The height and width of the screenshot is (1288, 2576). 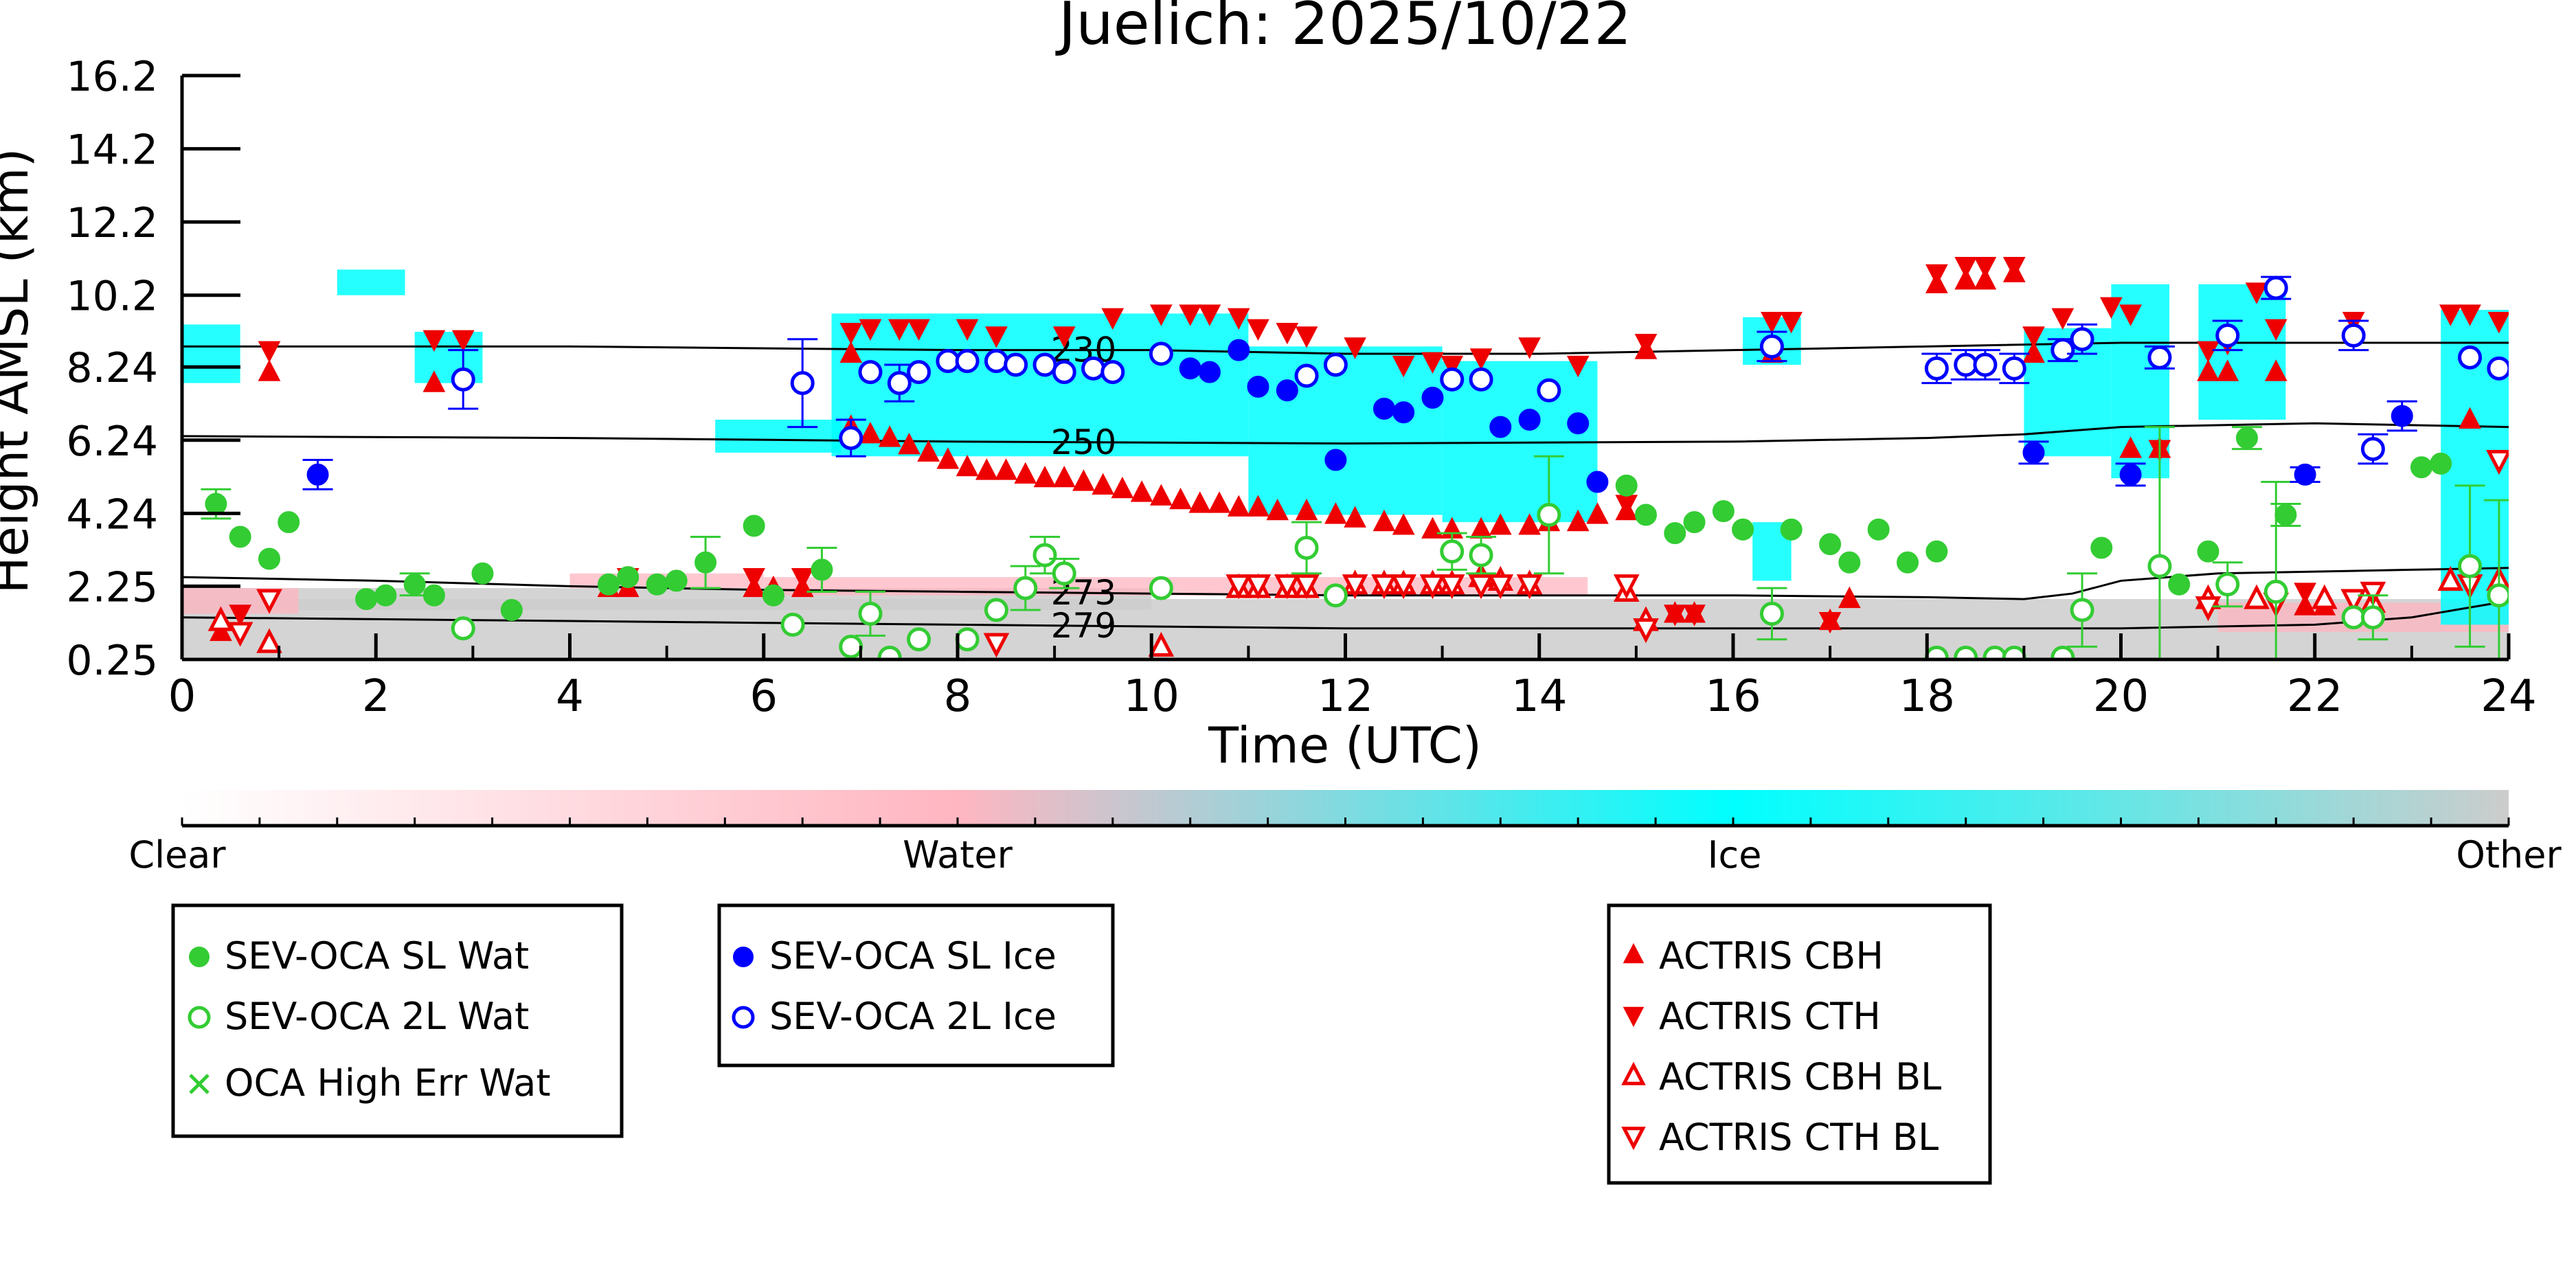 I want to click on legend-symbol-actris-cth-bl, so click(x=1633, y=1139).